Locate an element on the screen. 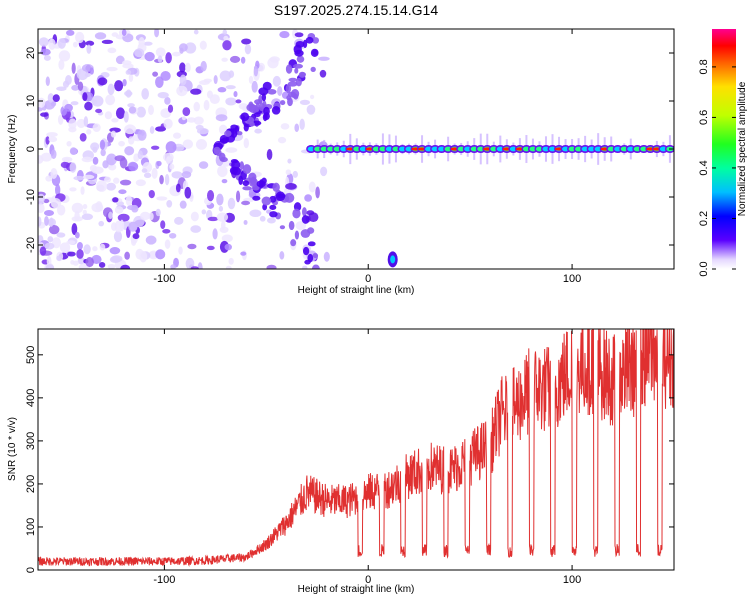 The height and width of the screenshot is (600, 750). spectrogram-ylabel: Frequency (Hz) is located at coordinates (12, 149).